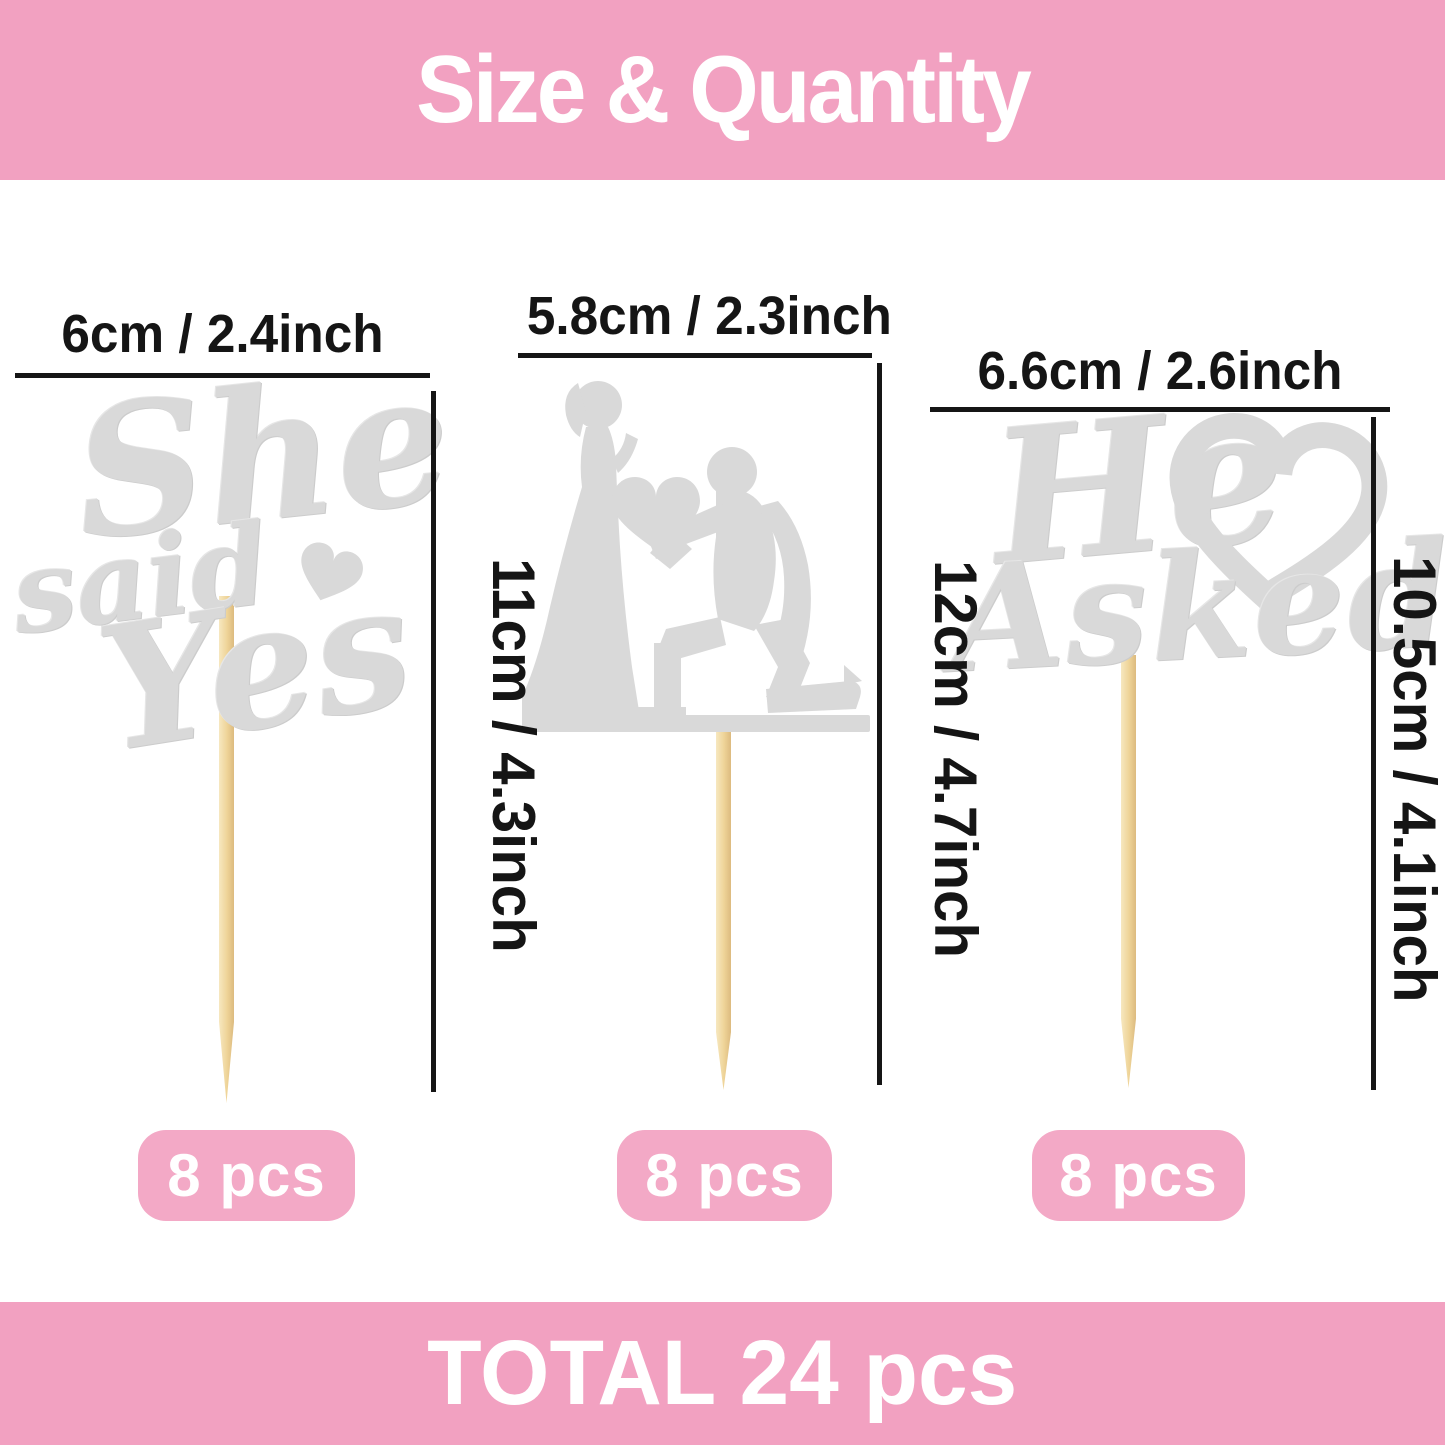 Image resolution: width=1445 pixels, height=1445 pixels. I want to click on width-dimension-line-she-said-yes, so click(222, 375).